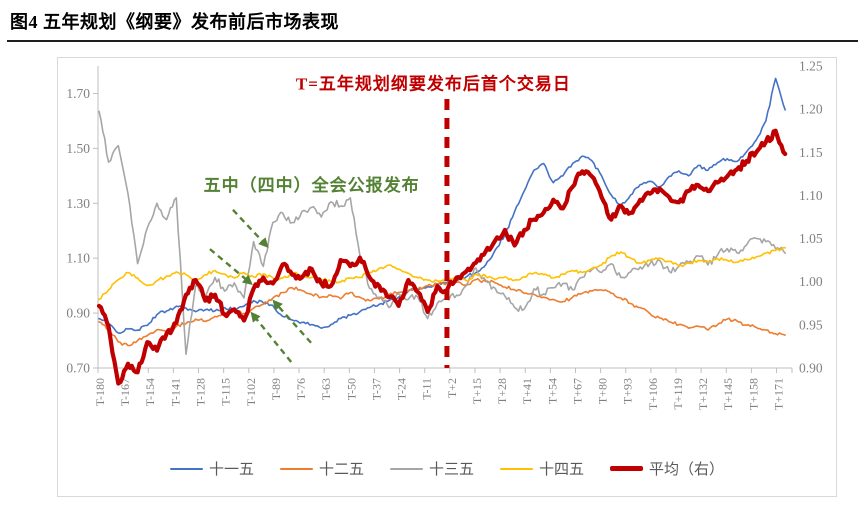 Image resolution: width=865 pixels, height=508 pixels. What do you see at coordinates (226, 392) in the screenshot?
I see `x-tick-label: T-115` at bounding box center [226, 392].